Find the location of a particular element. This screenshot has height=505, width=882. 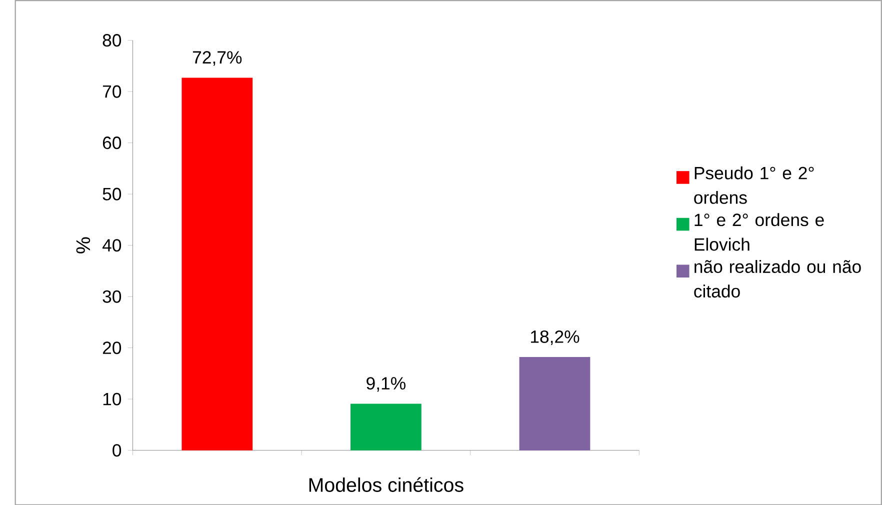

y-tick-label: 70 is located at coordinates (112, 91).